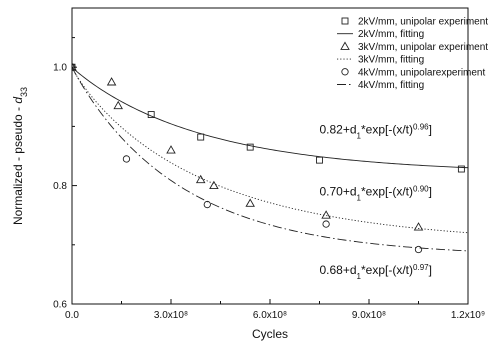  Describe the element at coordinates (421, 72) in the screenshot. I see `legend-label-4: 4kV/mm, unipolarexperiment` at that location.